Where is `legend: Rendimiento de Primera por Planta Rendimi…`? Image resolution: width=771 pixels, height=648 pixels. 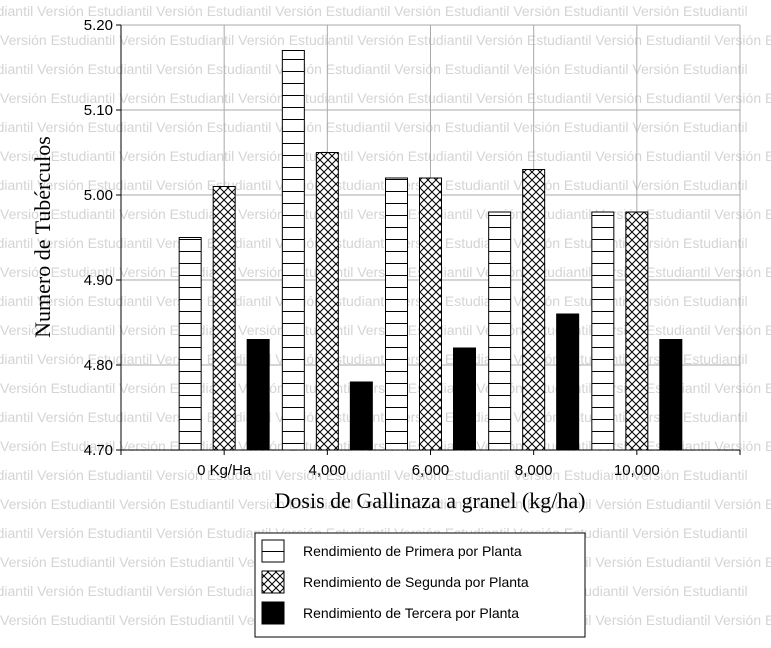
legend: Rendimiento de Primera por Planta Rendimi… is located at coordinates (420, 585).